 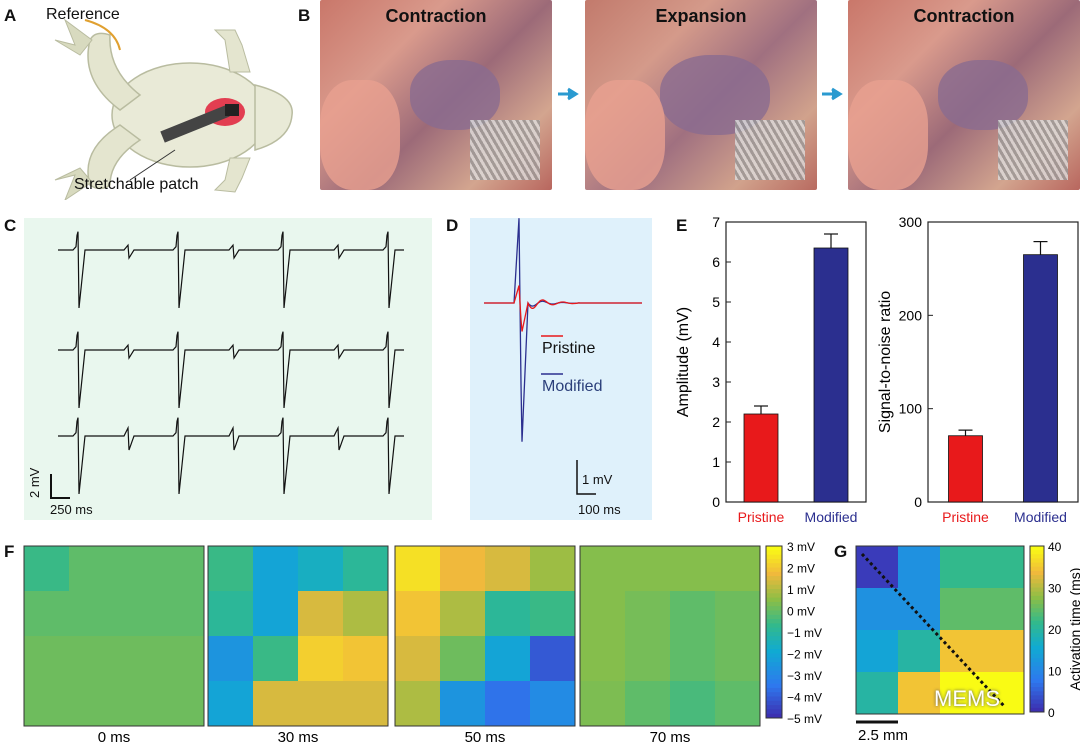 What do you see at coordinates (552, 336) in the screenshot?
I see `legend-line-pristine` at bounding box center [552, 336].